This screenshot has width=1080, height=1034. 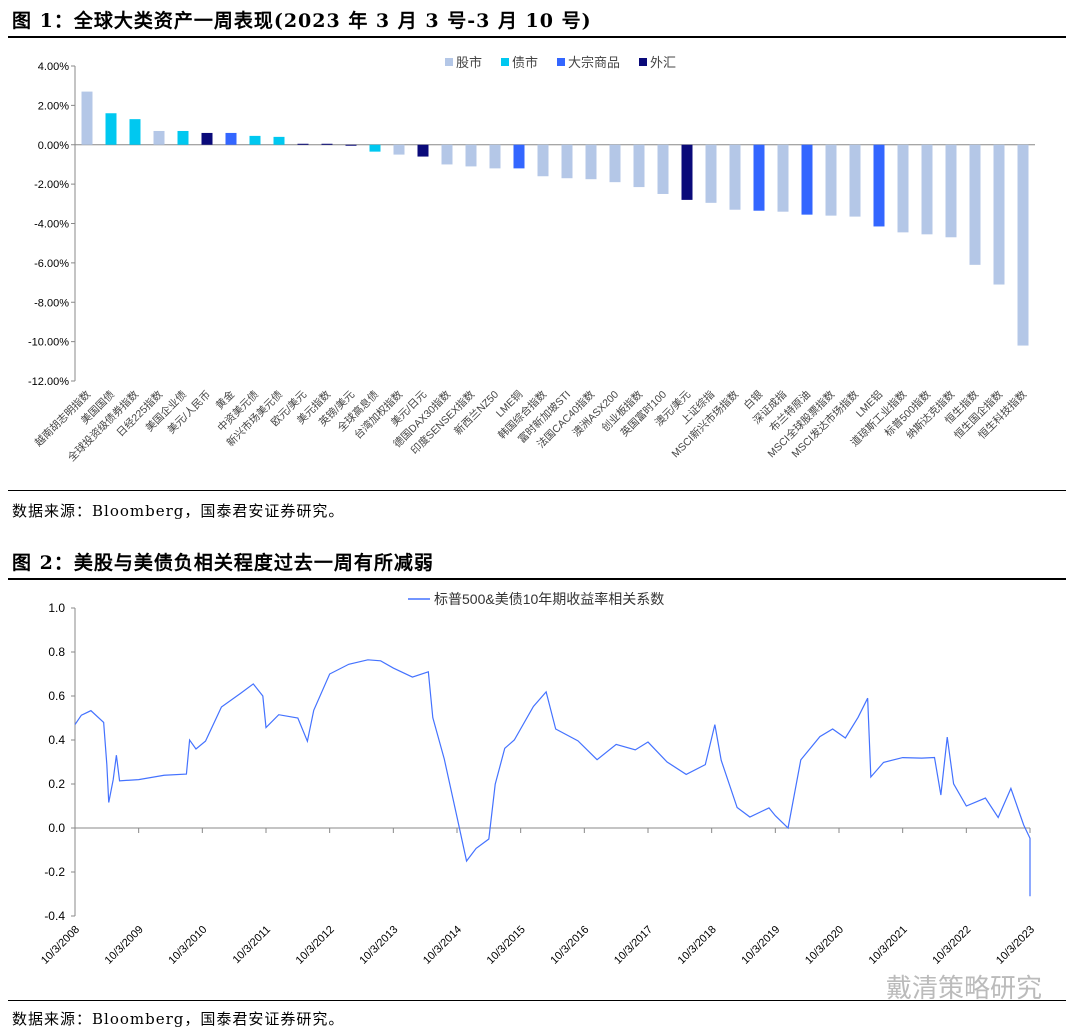 What do you see at coordinates (53, 146) in the screenshot?
I see `y-tick-label: 0.00%` at bounding box center [53, 146].